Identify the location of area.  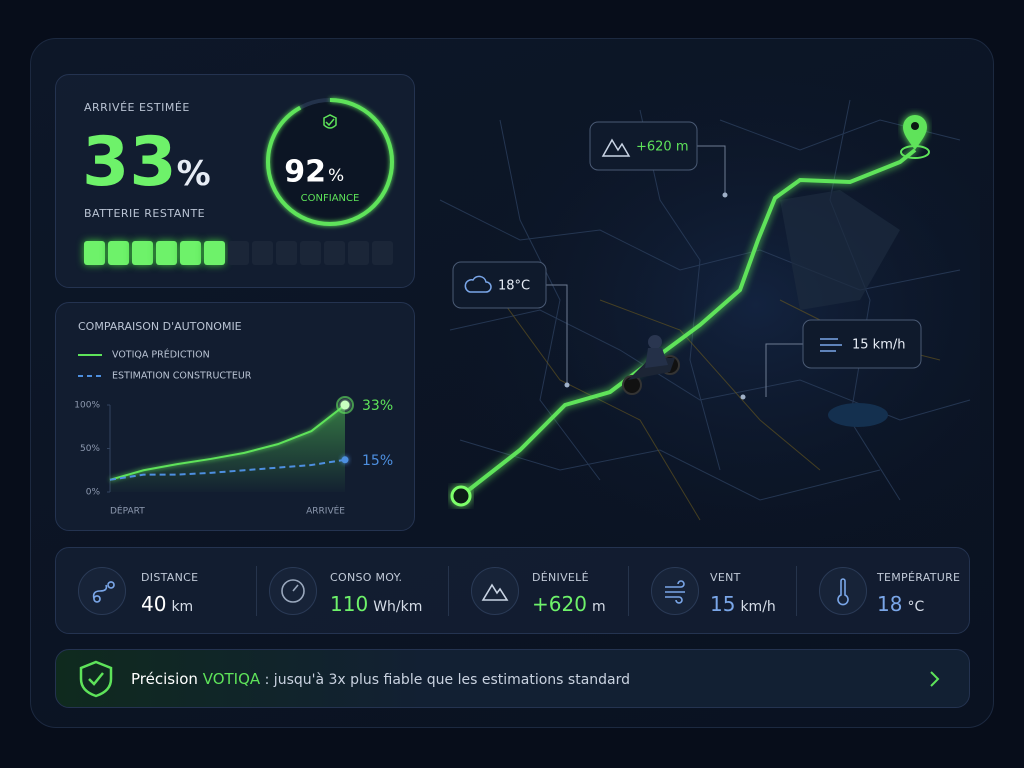
(227, 448).